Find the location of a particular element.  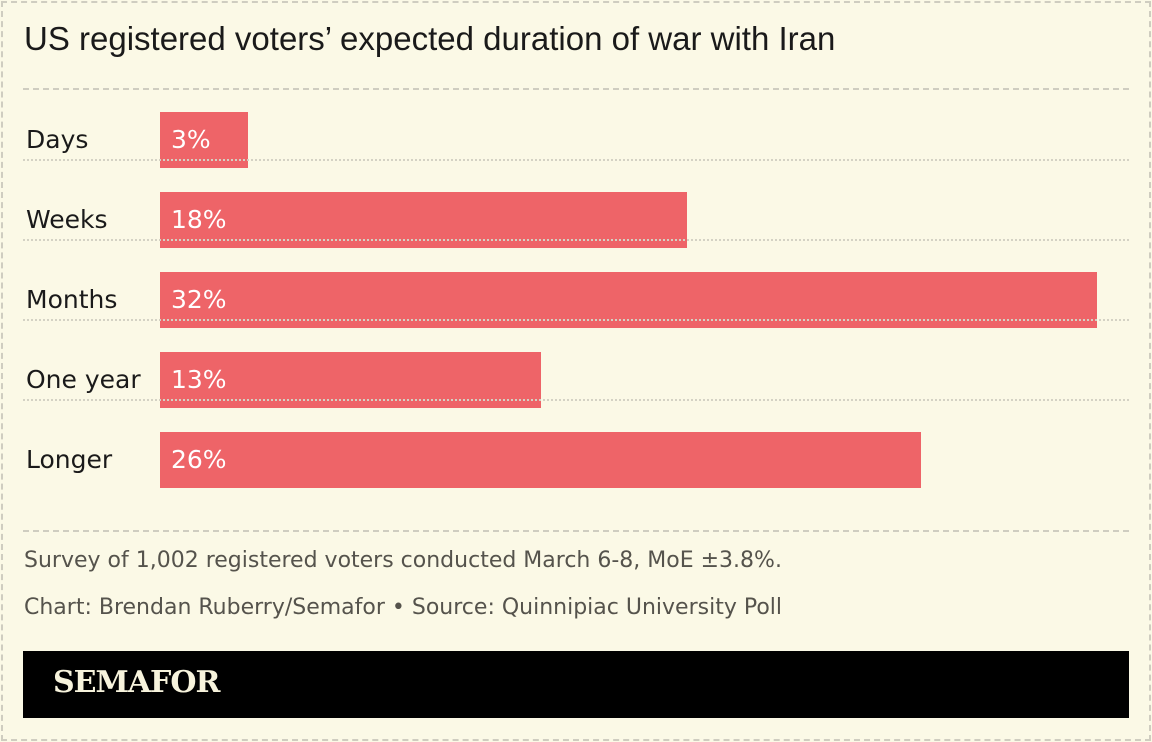

category-label: Longer is located at coordinates (69, 459).